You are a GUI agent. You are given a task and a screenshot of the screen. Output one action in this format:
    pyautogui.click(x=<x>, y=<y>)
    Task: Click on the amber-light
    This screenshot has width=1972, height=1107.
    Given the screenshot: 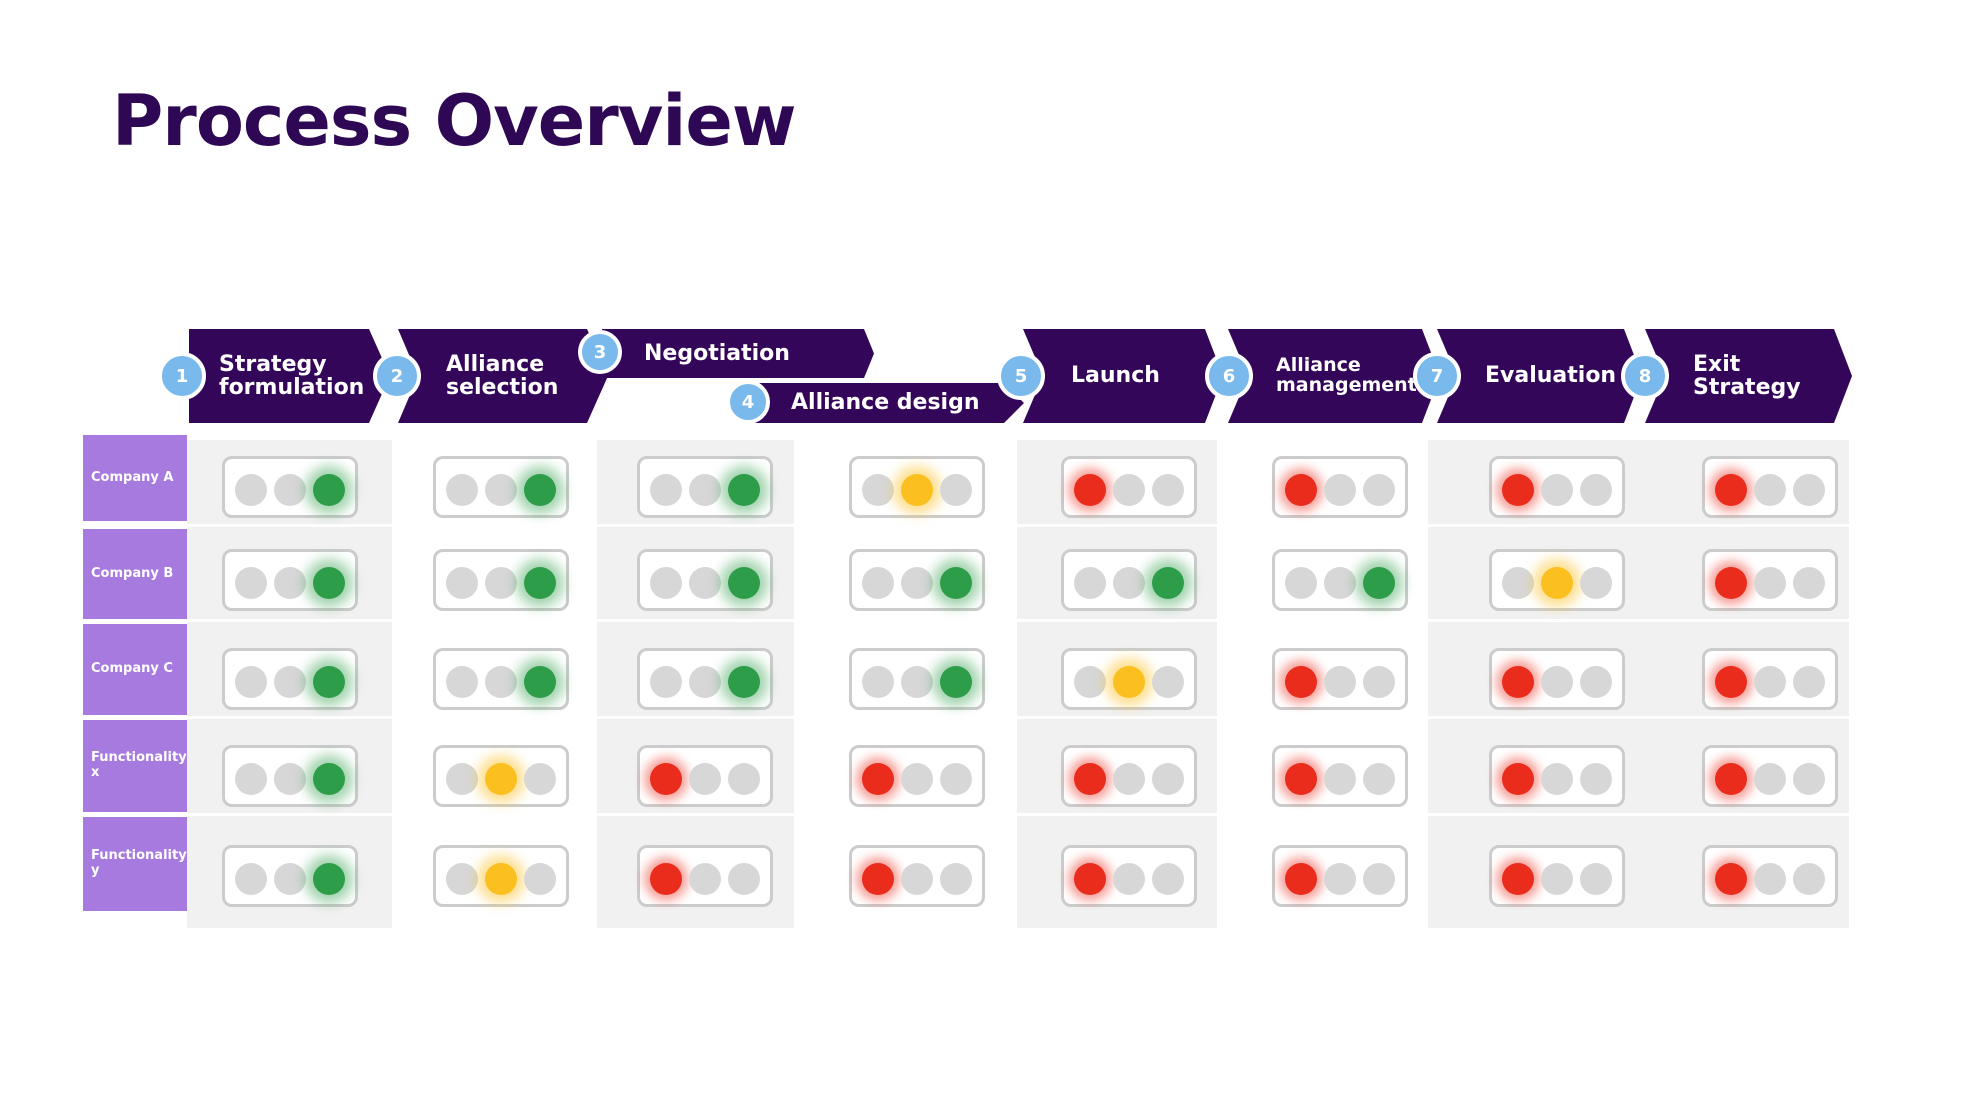 What is the action you would take?
    pyautogui.click(x=501, y=879)
    